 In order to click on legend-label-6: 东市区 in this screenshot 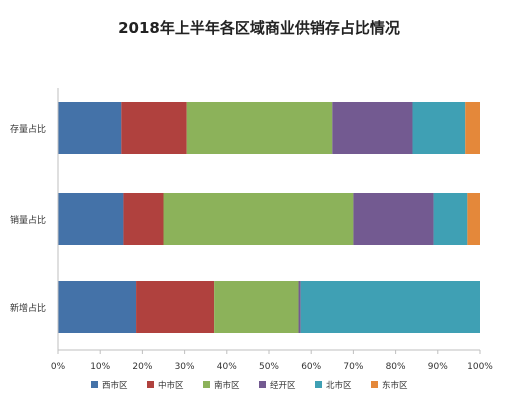, I will do `click(395, 385)`.